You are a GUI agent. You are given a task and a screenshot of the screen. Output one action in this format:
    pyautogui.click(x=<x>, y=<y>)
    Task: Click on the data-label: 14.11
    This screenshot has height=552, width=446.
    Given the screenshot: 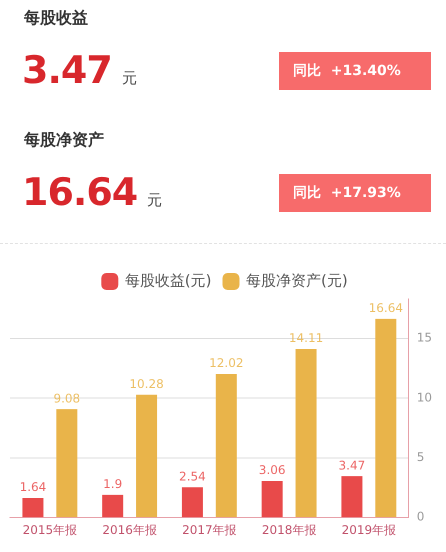 What is the action you would take?
    pyautogui.click(x=306, y=338)
    